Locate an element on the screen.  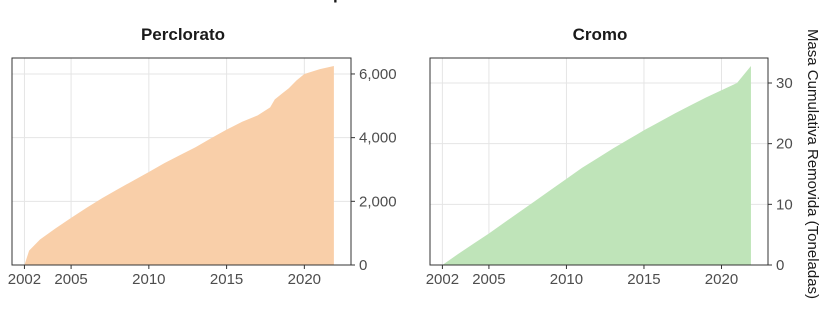
y-axis-cromo: 0 10 20 30 is located at coordinates (780, 174).